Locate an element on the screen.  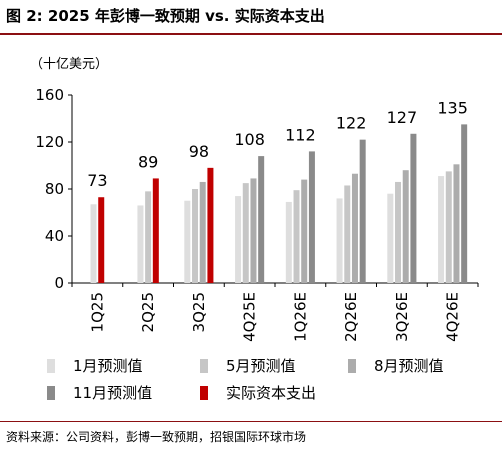
y-tick-label: 40 is located at coordinates (54, 236).